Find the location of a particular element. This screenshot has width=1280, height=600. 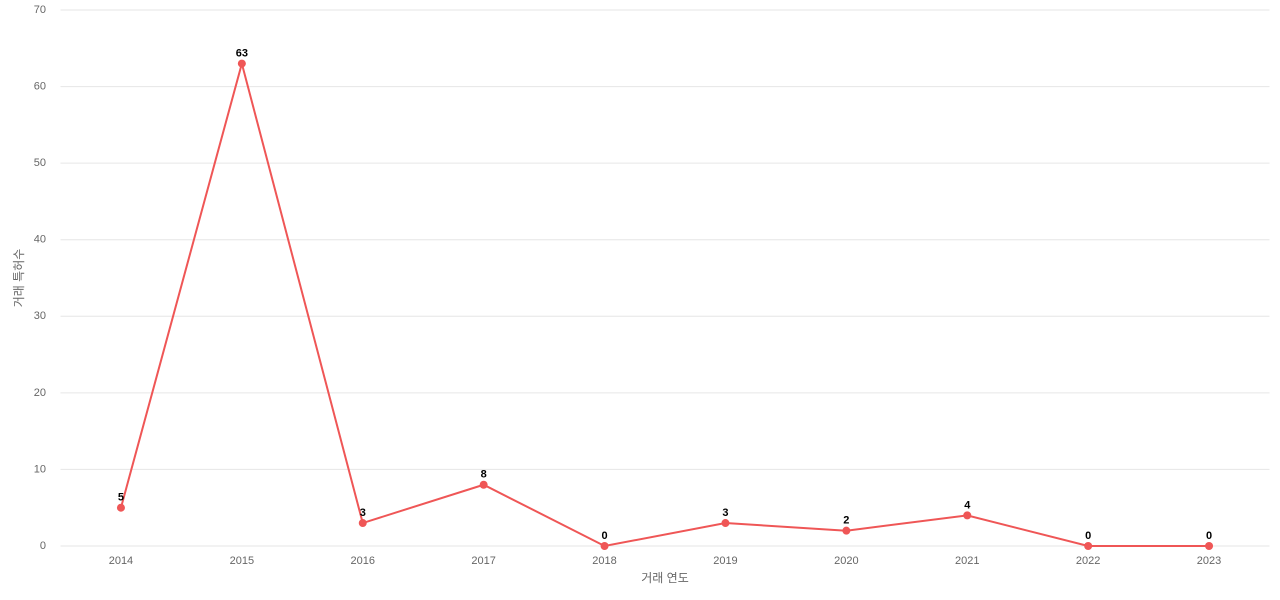

x-tick-label: 2022 is located at coordinates (1088, 561).